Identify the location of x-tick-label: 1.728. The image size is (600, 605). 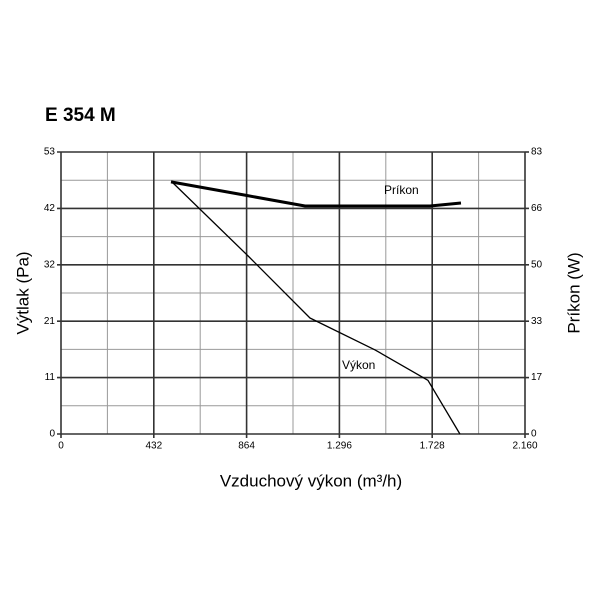
(432, 446).